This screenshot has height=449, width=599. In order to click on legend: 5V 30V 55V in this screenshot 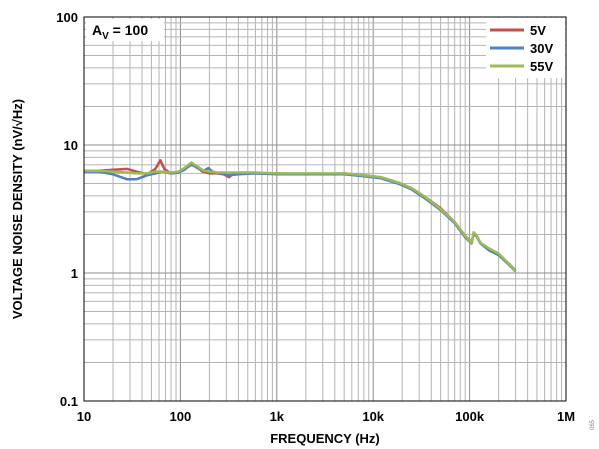, I will do `click(525, 48)`.